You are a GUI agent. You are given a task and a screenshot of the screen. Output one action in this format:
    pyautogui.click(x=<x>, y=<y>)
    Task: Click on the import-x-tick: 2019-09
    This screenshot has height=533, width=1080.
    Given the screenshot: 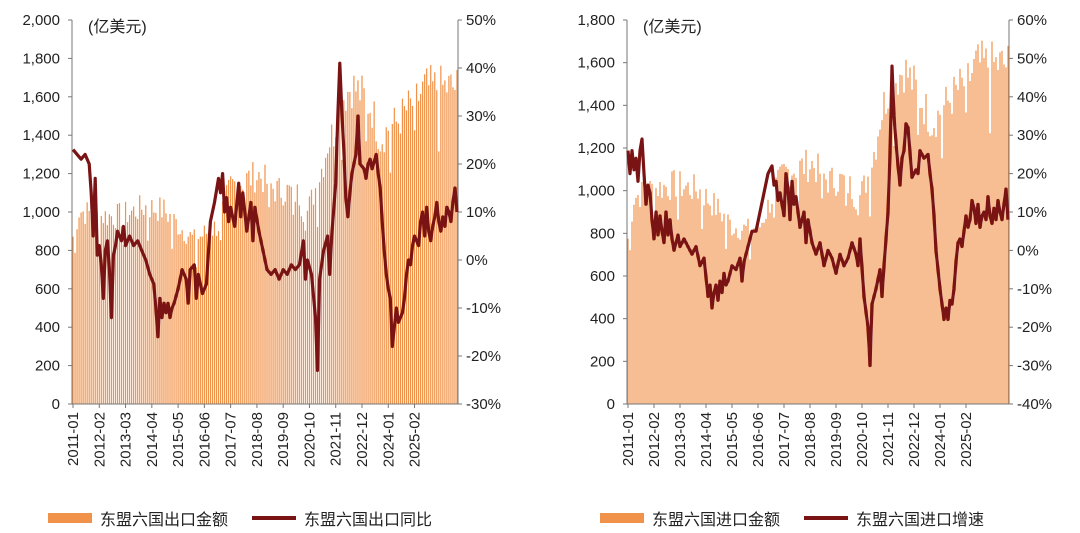 What is the action you would take?
    pyautogui.click(x=836, y=439)
    